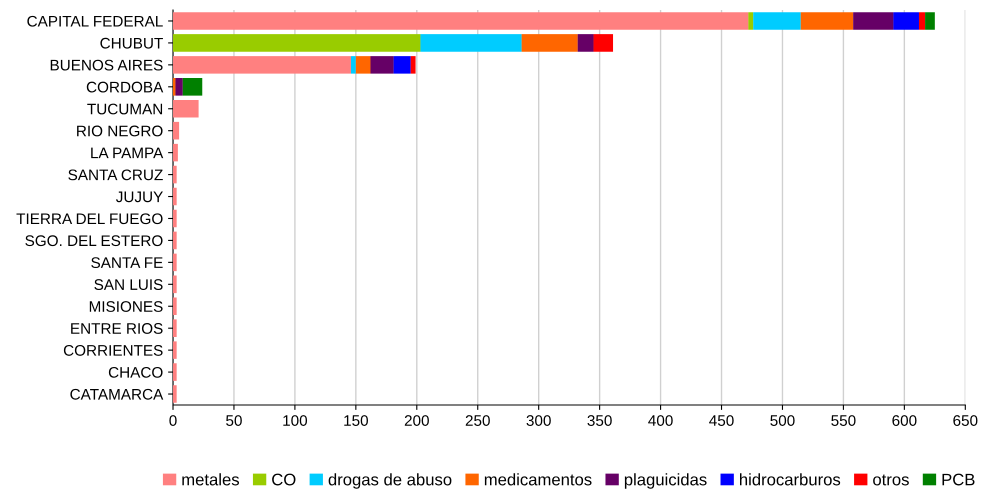  What do you see at coordinates (665, 481) in the screenshot?
I see `legend-label: plaguicidas` at bounding box center [665, 481].